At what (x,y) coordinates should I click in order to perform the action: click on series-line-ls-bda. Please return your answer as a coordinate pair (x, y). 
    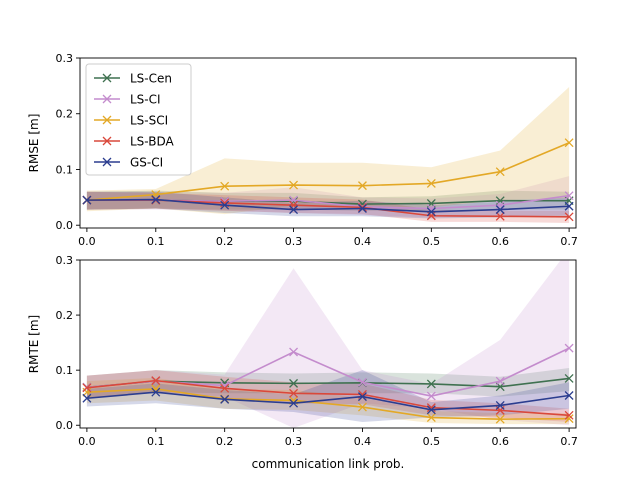
    Looking at the image, I should click on (328, 398).